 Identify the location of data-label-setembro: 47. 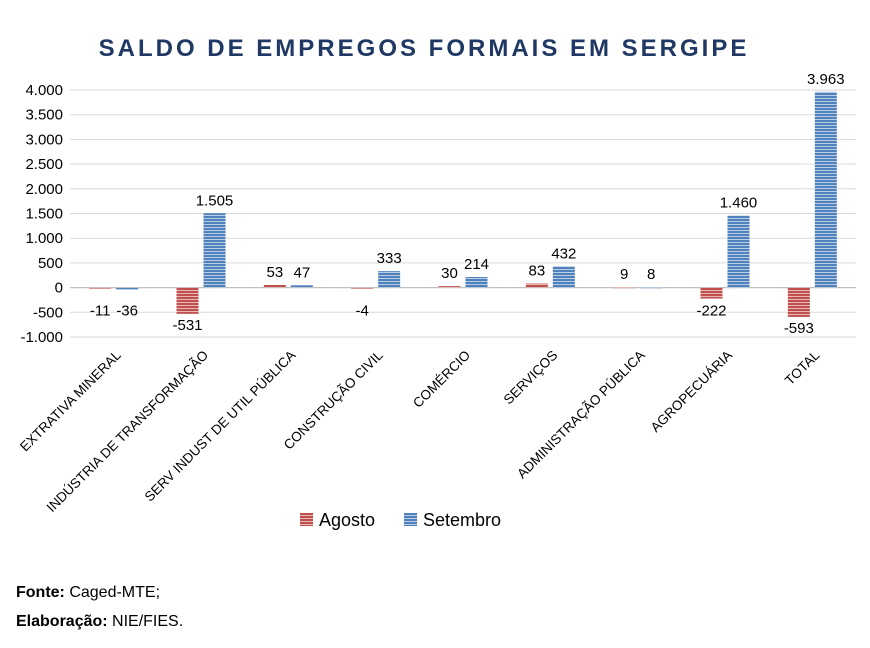
(301, 272).